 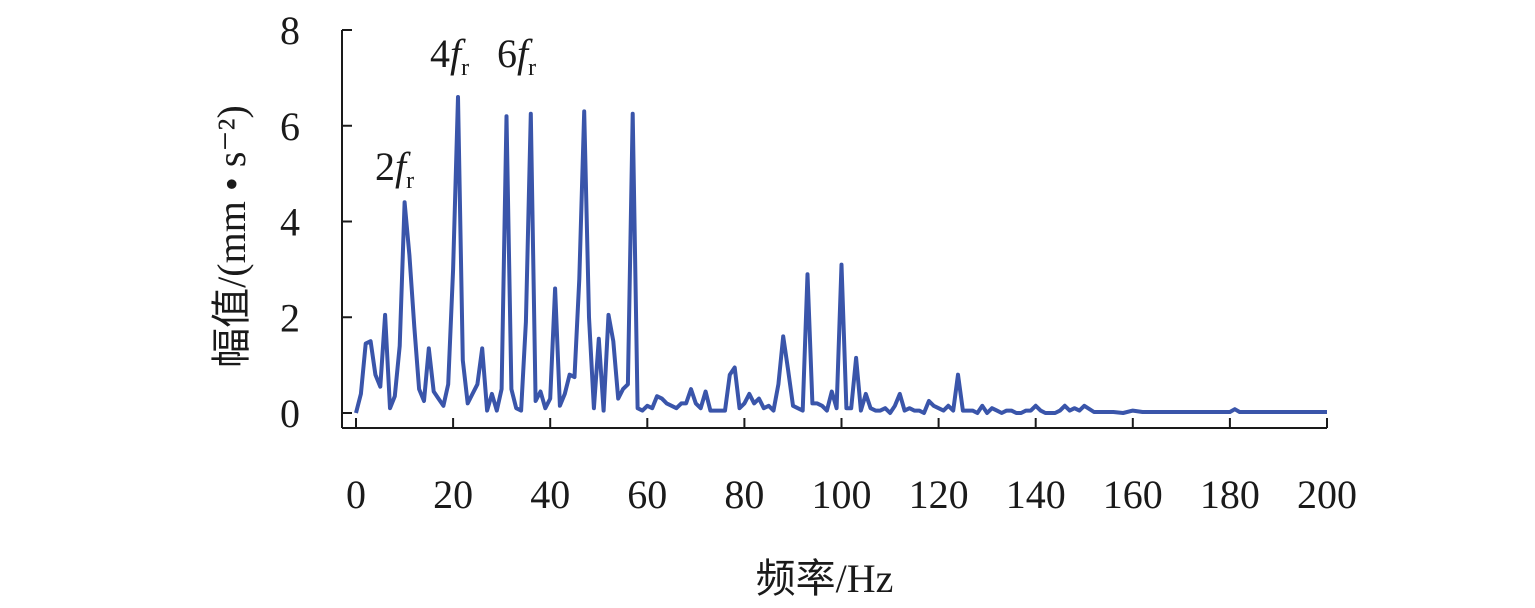 I want to click on peak-annotation: 2fr, so click(x=394, y=169).